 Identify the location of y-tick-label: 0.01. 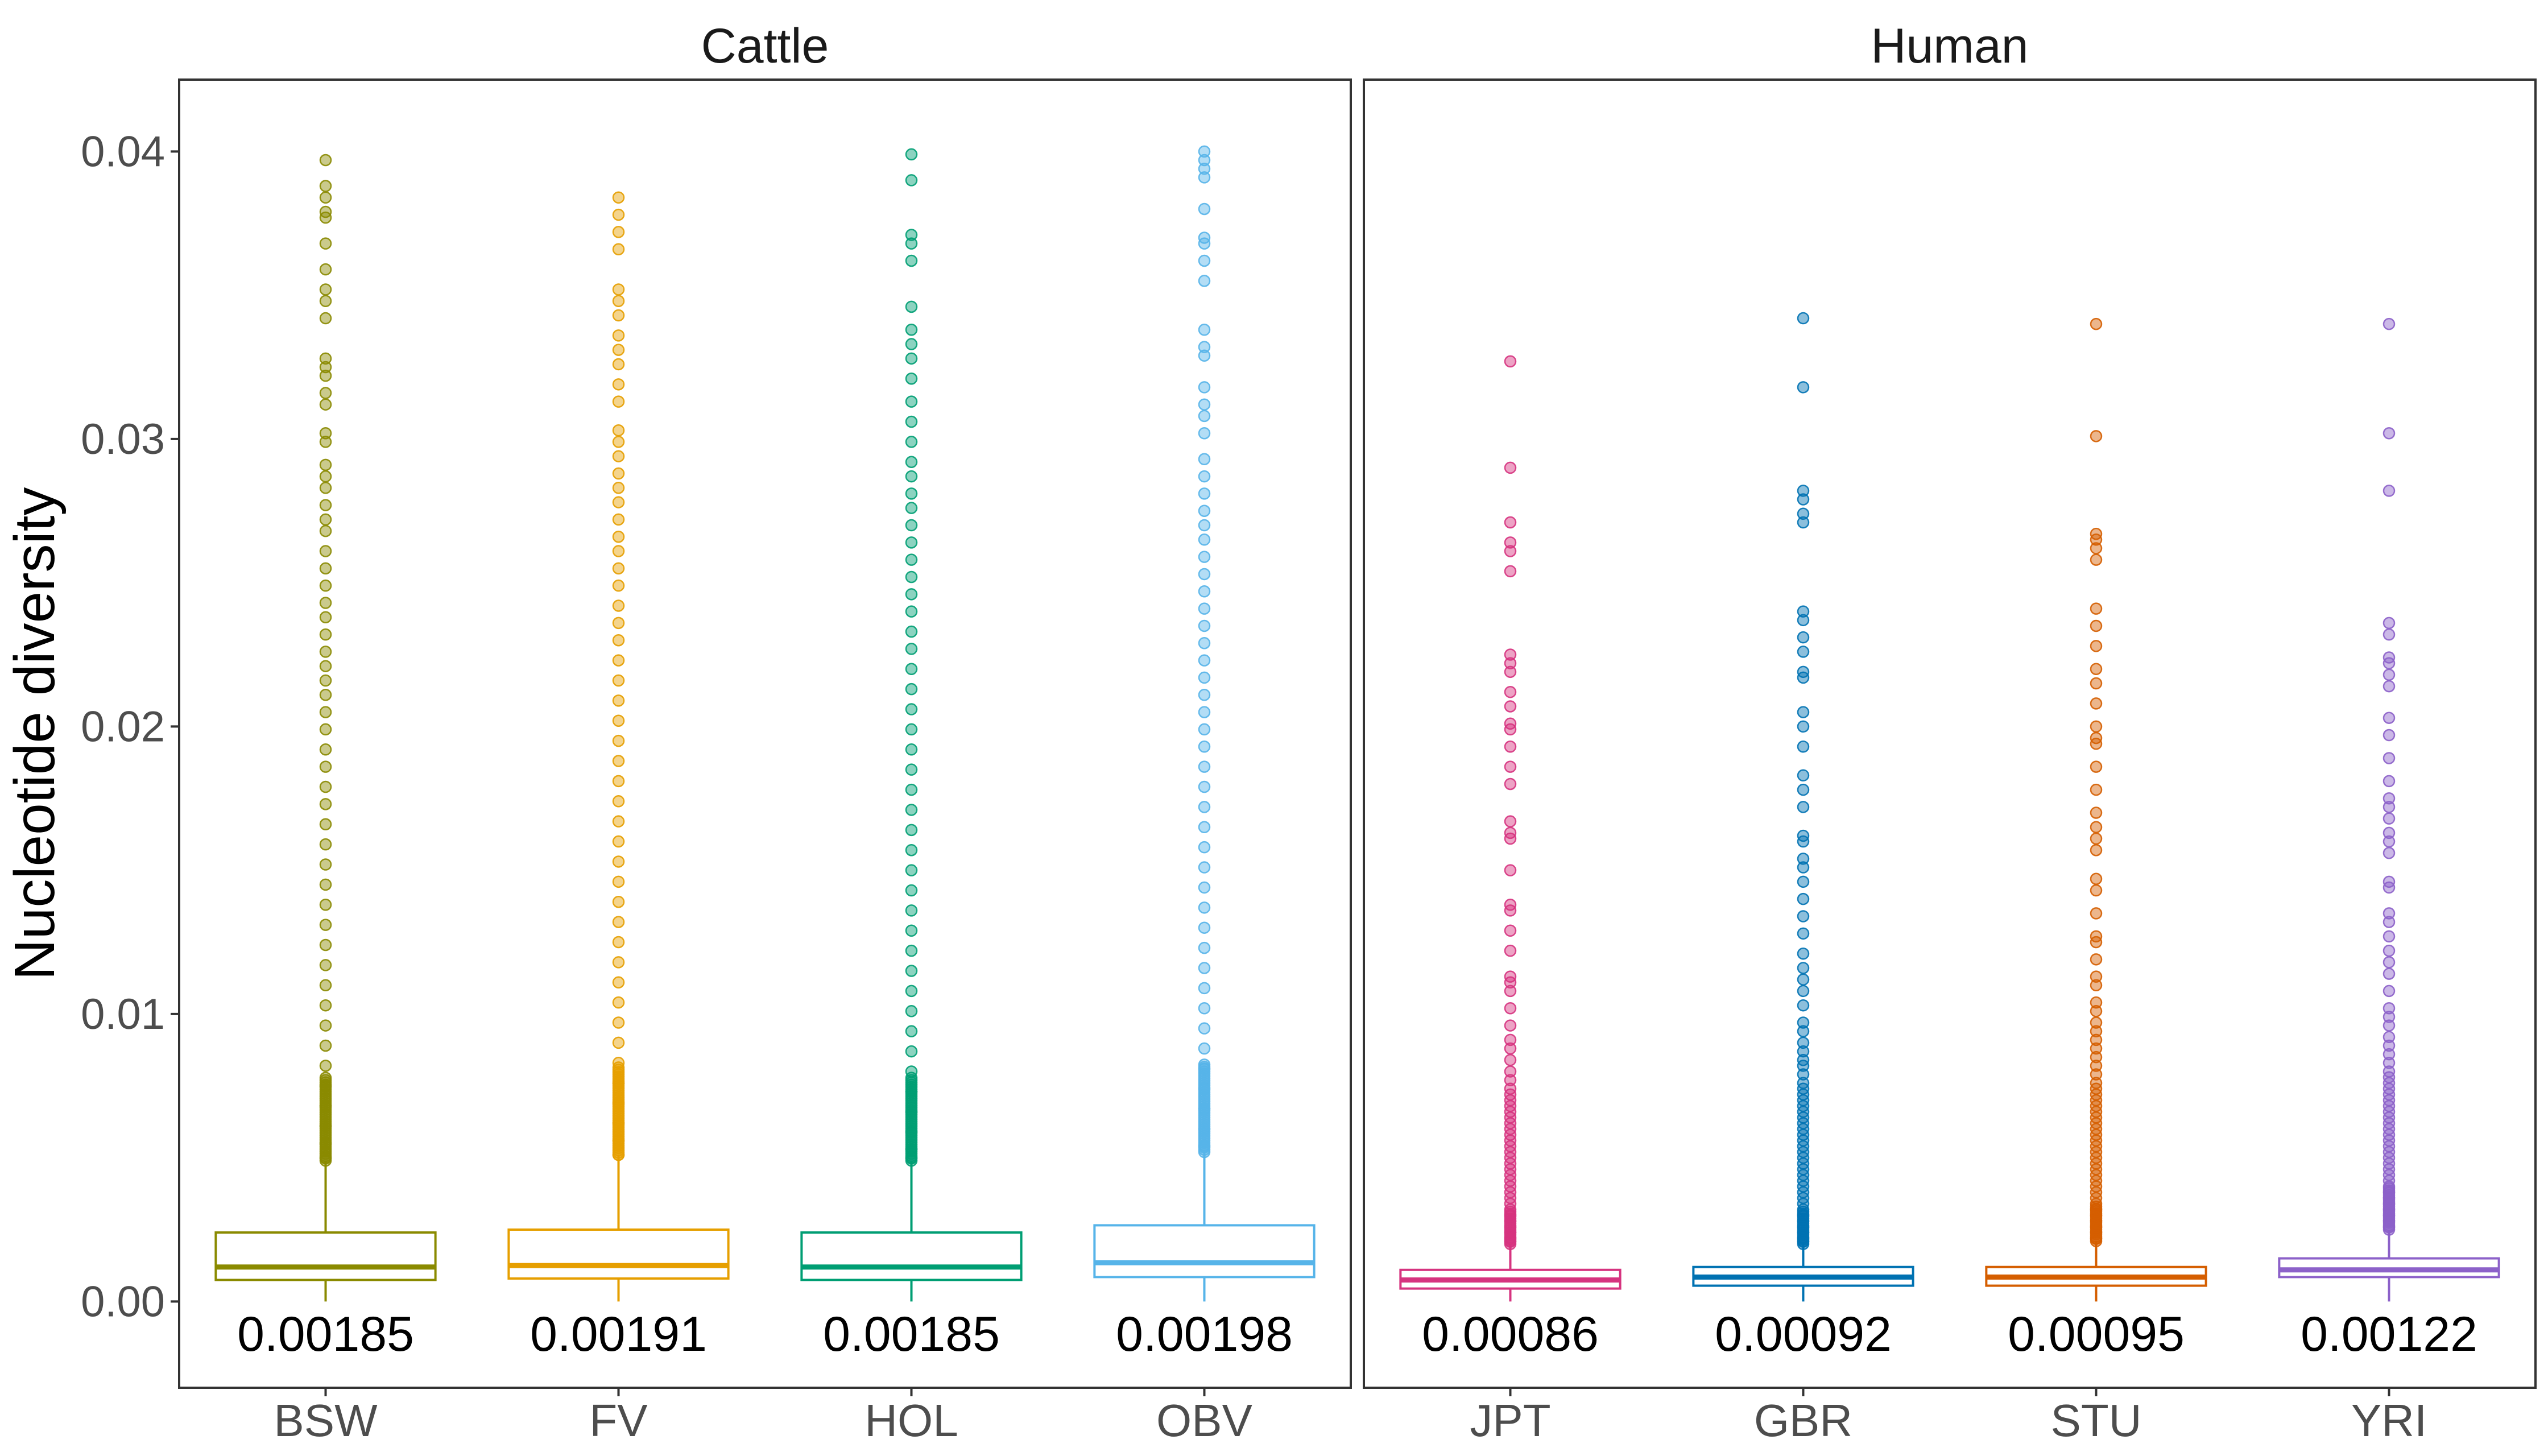
(123, 1014).